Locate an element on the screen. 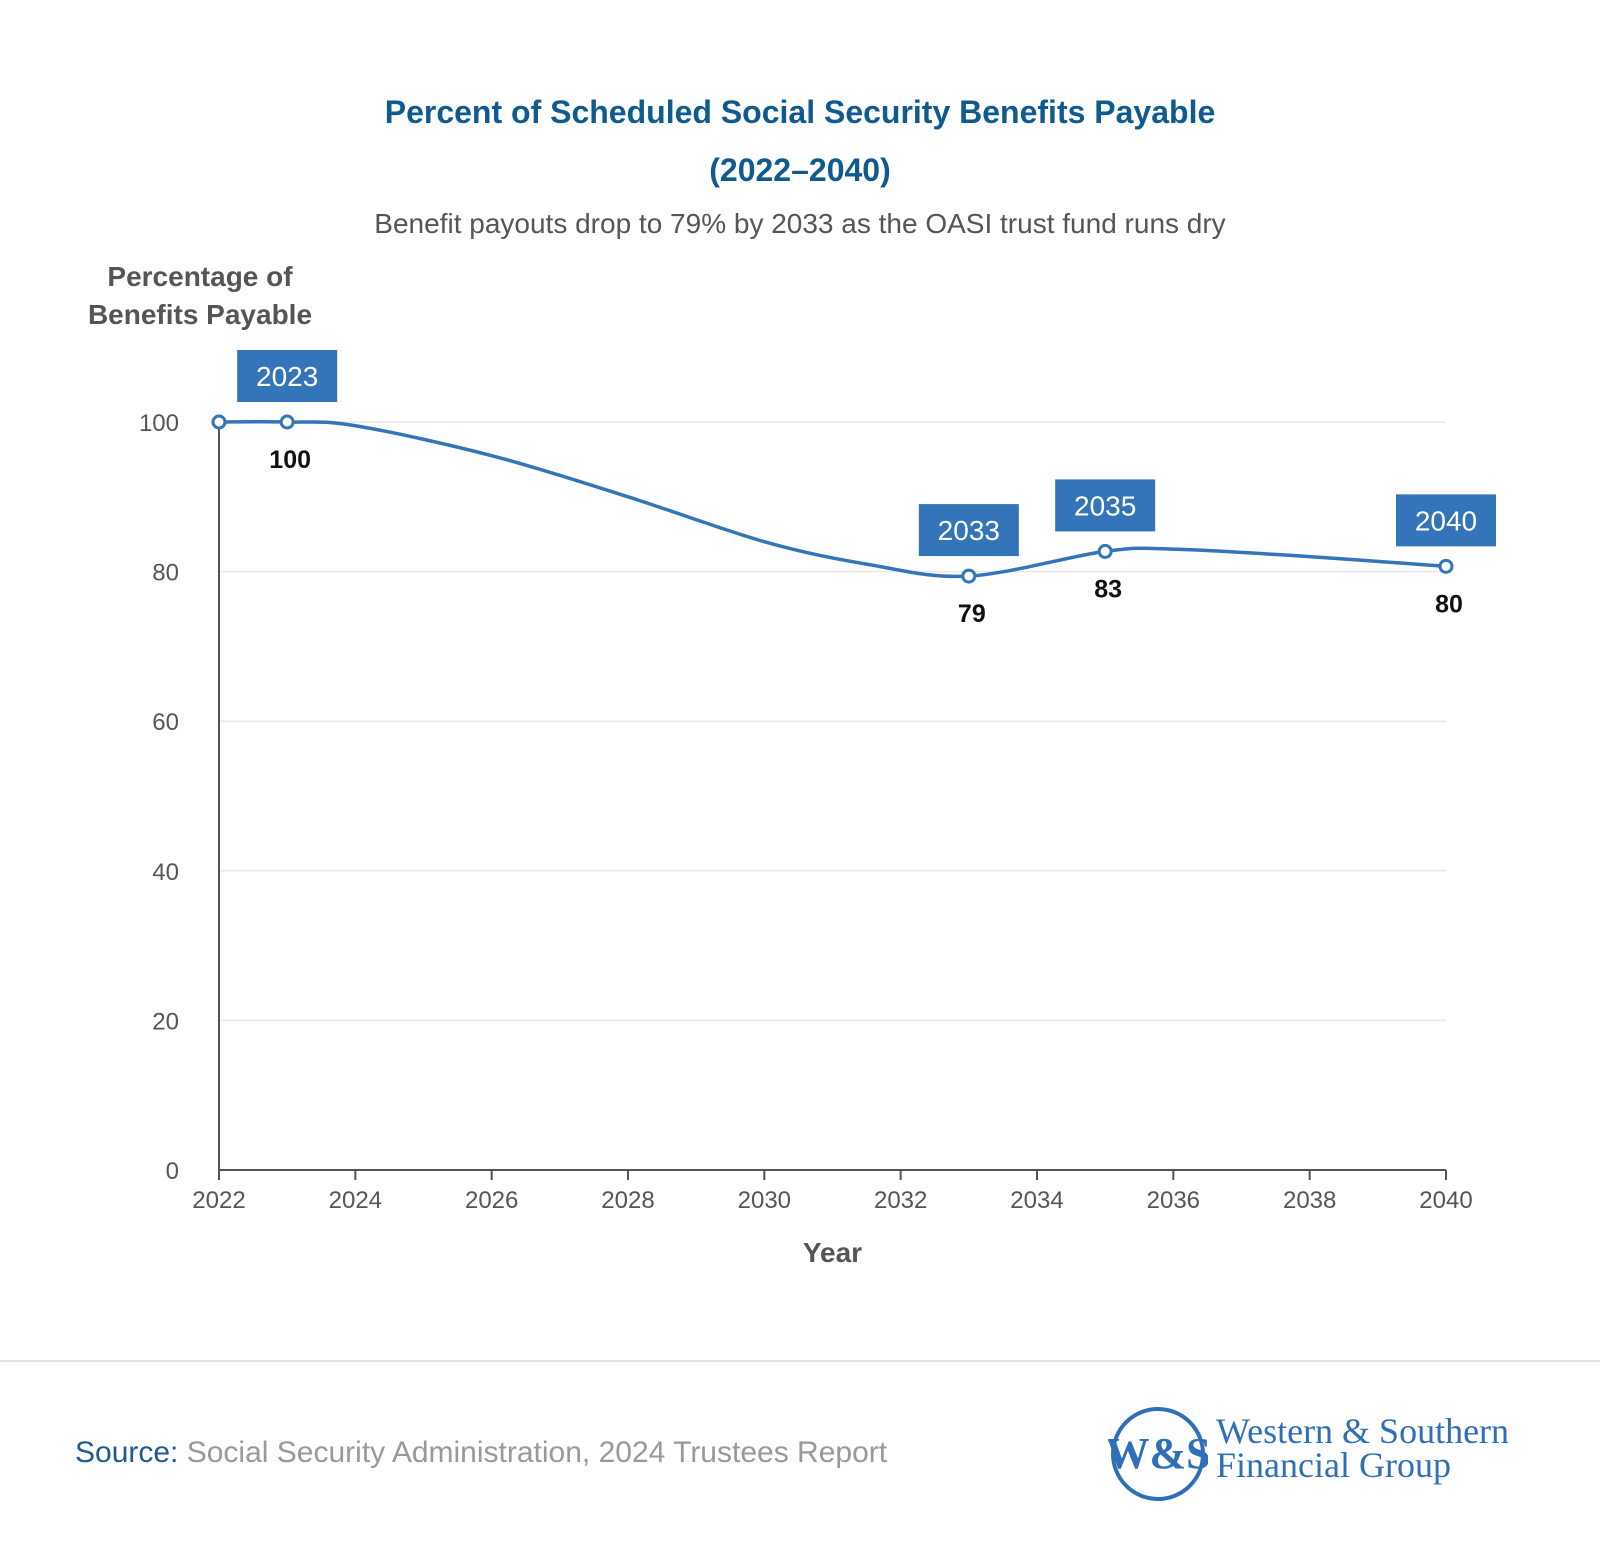  year-callout-label: 2023 is located at coordinates (287, 376).